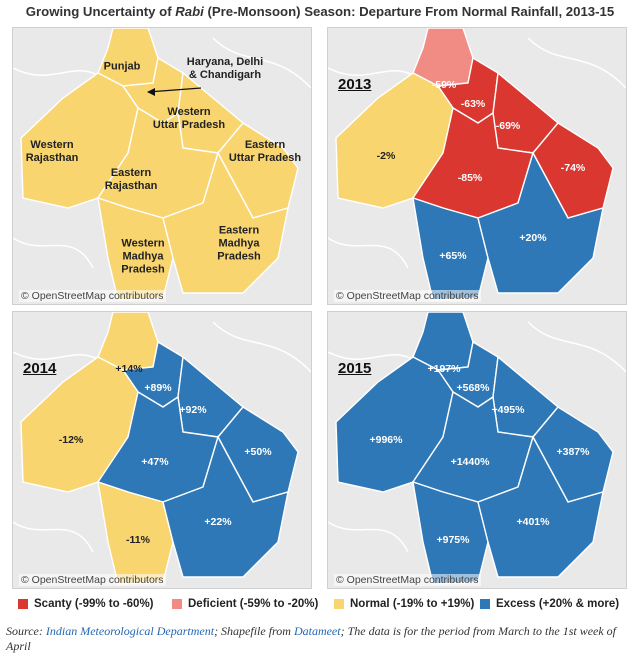 The height and width of the screenshot is (659, 640). What do you see at coordinates (533, 238) in the screenshot?
I see `value-label-emp: +20%` at bounding box center [533, 238].